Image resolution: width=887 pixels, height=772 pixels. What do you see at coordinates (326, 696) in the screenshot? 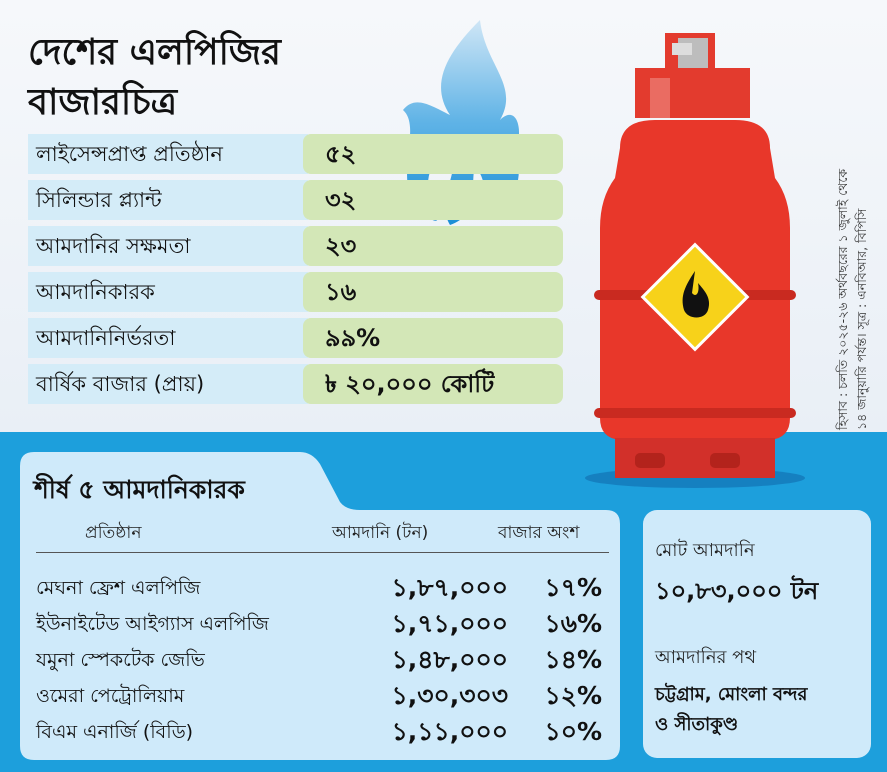
I see `table-row: ওমেরা পেট্রোলিয়াম ১,৩০,৩০৩ ১২%` at bounding box center [326, 696].